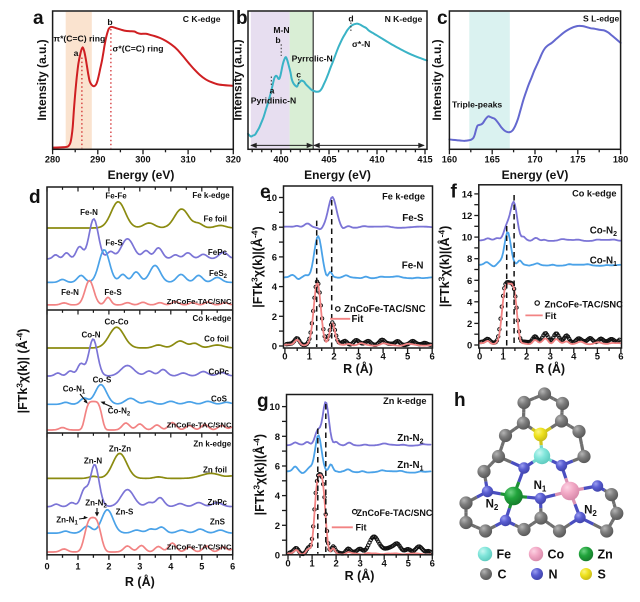  What do you see at coordinates (90, 335) in the screenshot?
I see `svg-text: Co-N` at bounding box center [90, 335].